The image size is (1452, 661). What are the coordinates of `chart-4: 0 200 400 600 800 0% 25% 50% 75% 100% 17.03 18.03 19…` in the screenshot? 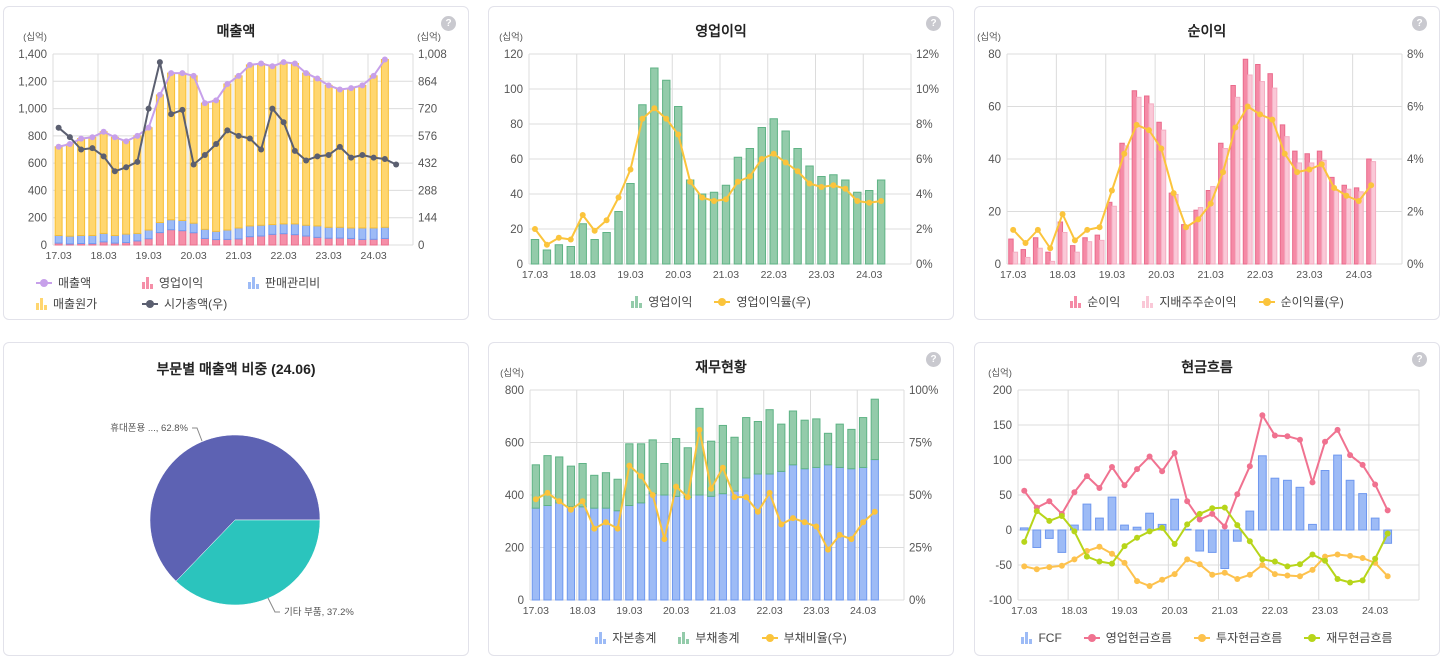 It's located at (719, 492).